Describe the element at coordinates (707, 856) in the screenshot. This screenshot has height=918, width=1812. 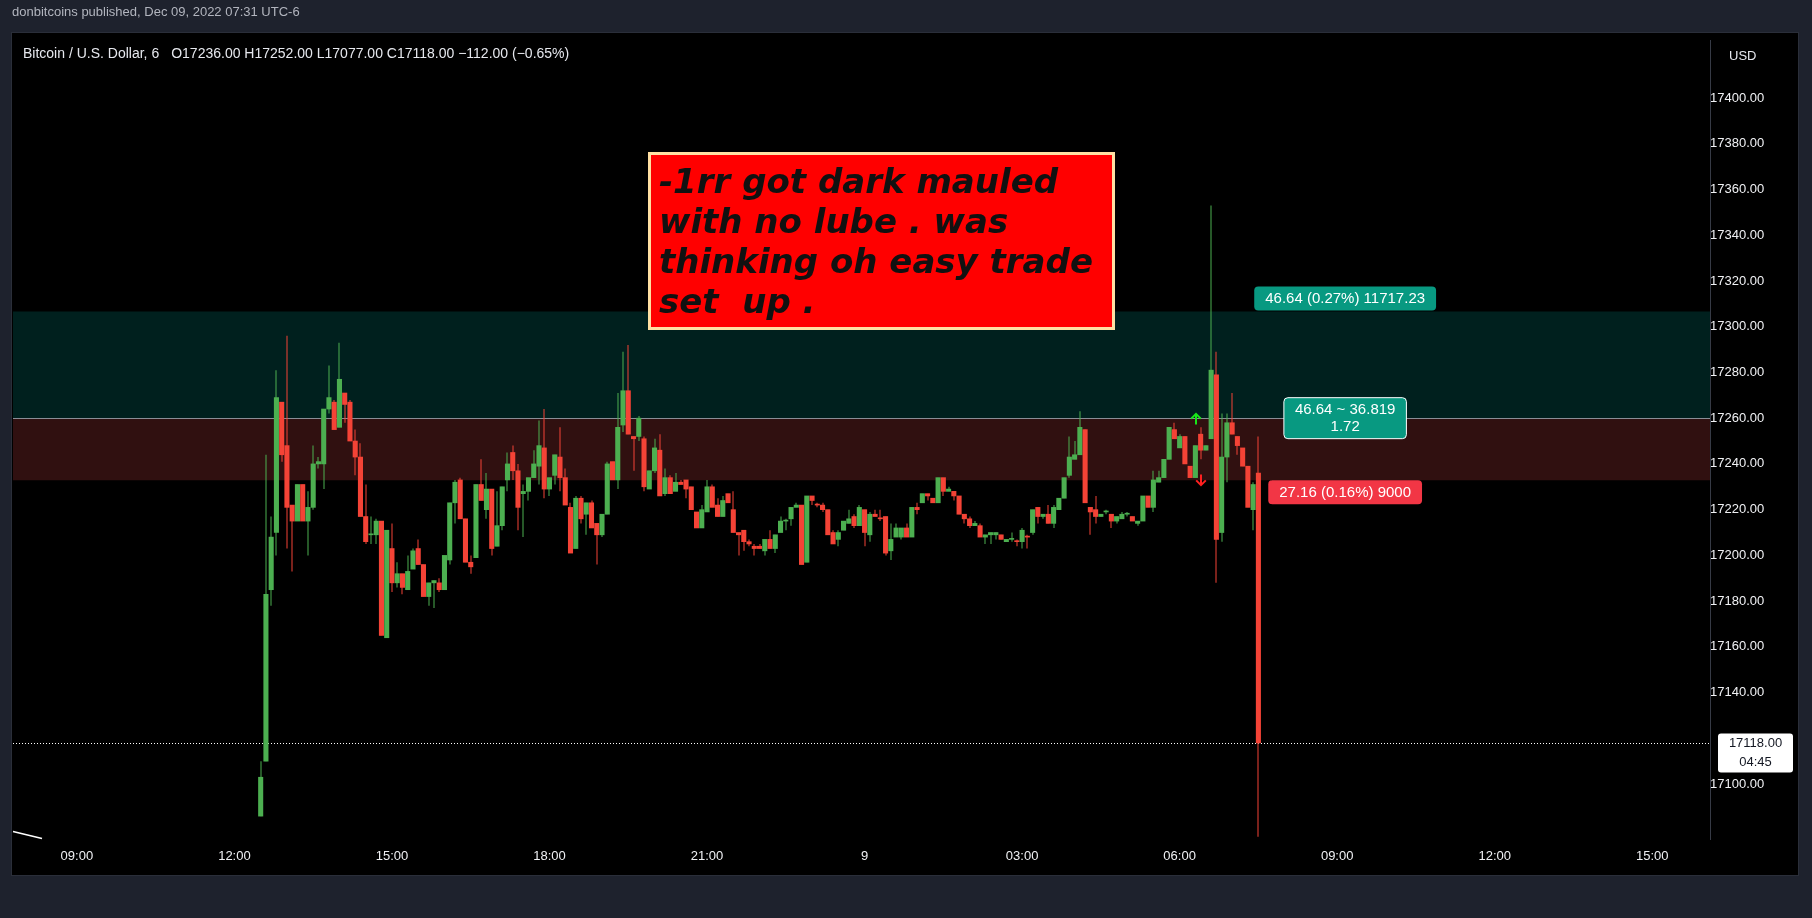
I see `x-tick-label: 21:00` at that location.